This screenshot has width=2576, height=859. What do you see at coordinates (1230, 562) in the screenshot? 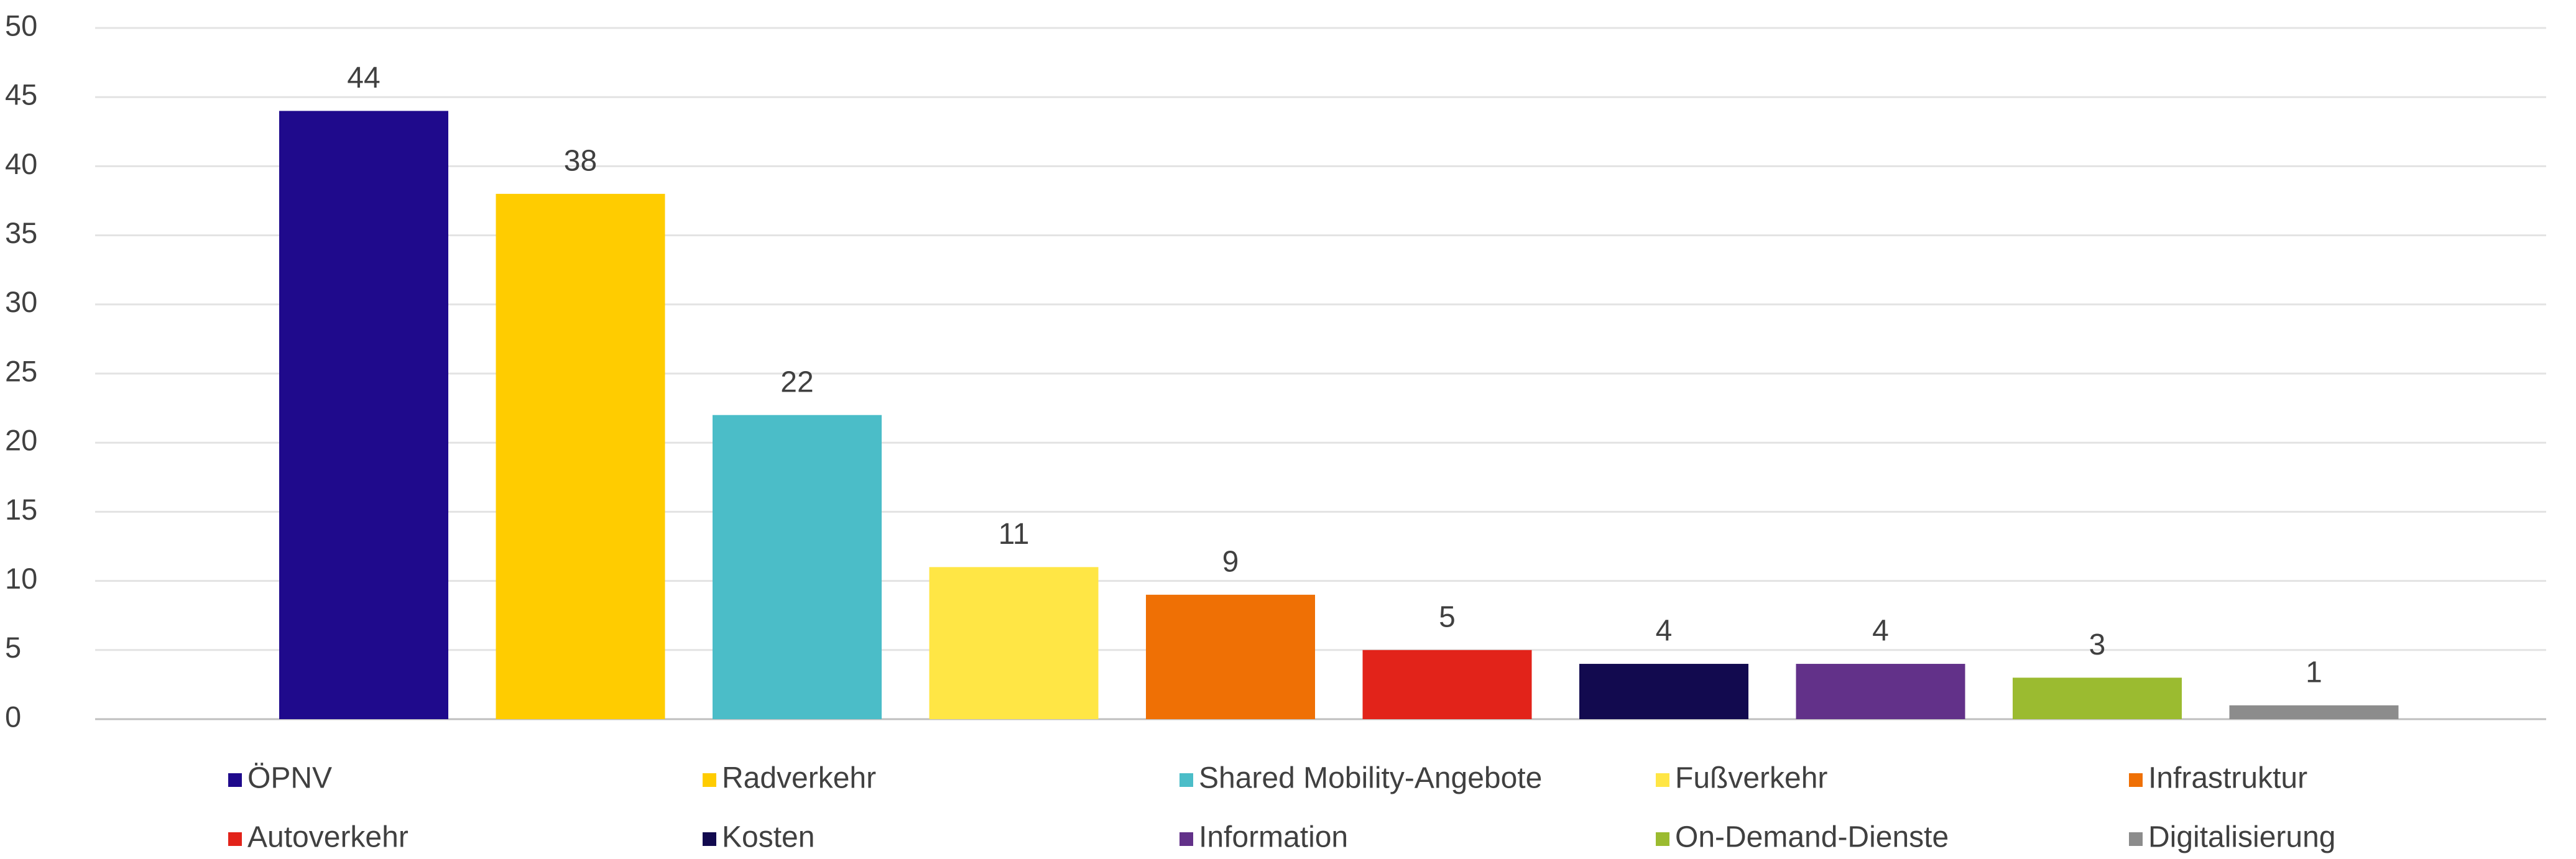
I see `value-label: 9` at bounding box center [1230, 562].